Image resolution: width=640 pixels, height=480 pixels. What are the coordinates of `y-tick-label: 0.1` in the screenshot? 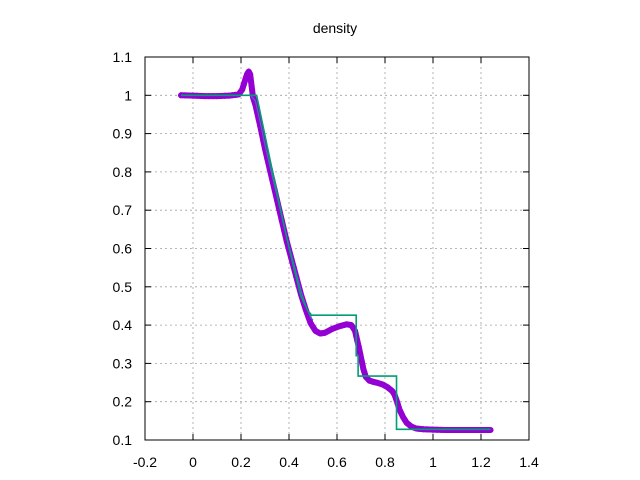 It's located at (123, 440).